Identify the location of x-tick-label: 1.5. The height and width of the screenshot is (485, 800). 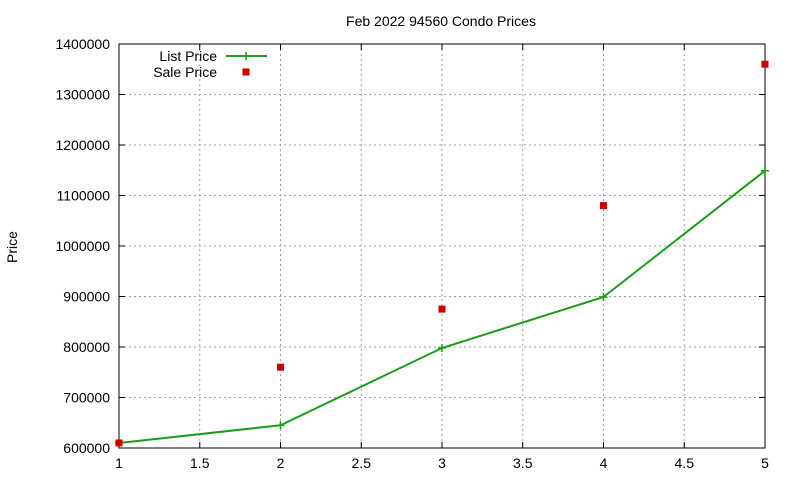
(200, 463).